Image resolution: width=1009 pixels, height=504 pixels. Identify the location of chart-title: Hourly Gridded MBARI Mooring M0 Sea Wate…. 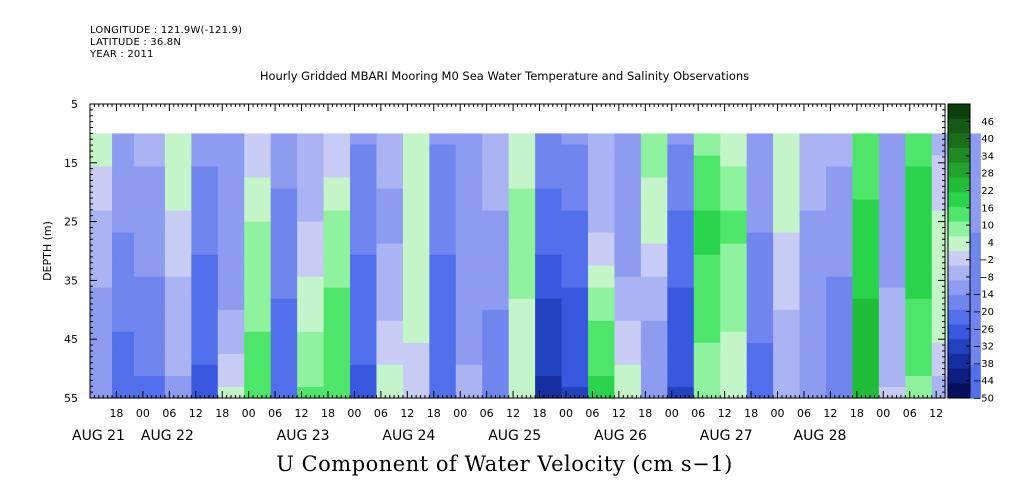
(504, 76).